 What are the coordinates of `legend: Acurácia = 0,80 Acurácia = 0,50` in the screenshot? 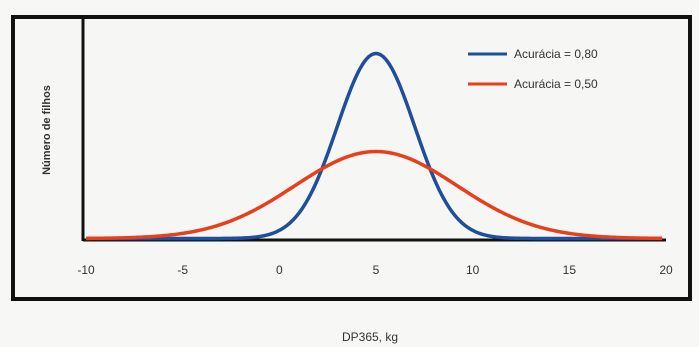 It's located at (533, 69).